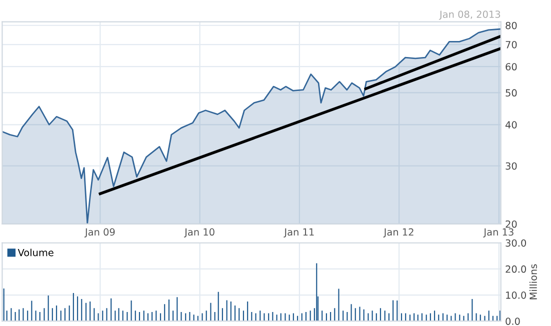  I want to click on y-tick-label: 0.0, so click(513, 321).